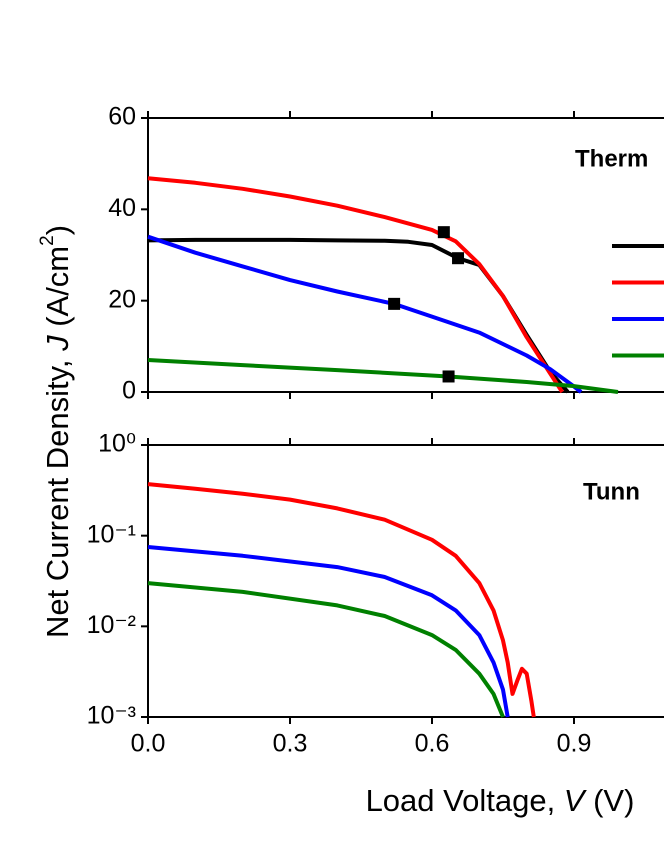  I want to click on x-axis-label-part: Load Voltage,, so click(465, 800).